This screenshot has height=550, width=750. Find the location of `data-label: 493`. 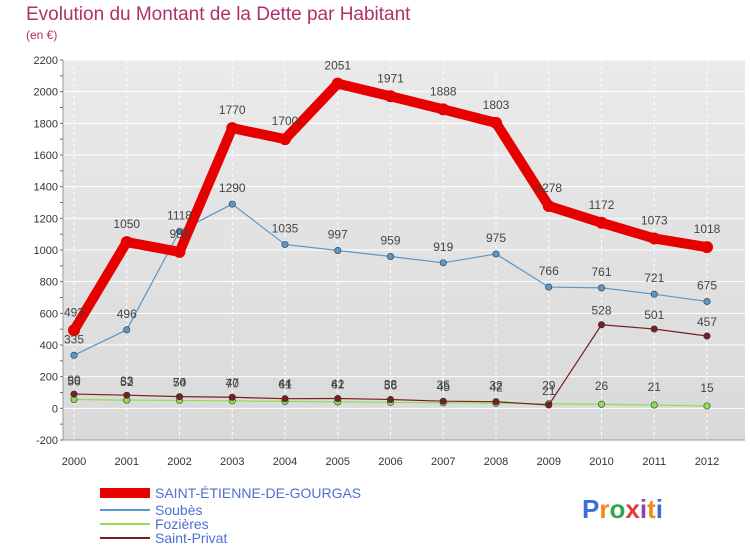

data-label: 493 is located at coordinates (74, 312).